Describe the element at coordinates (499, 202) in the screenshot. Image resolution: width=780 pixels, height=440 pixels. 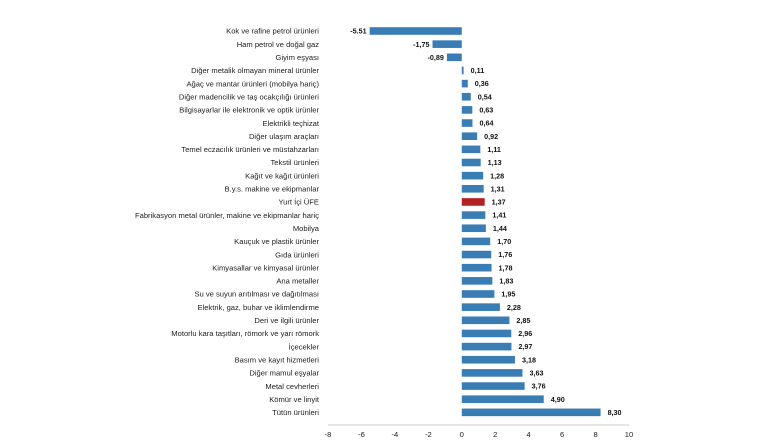
I see `value-label-13: 1,37` at that location.